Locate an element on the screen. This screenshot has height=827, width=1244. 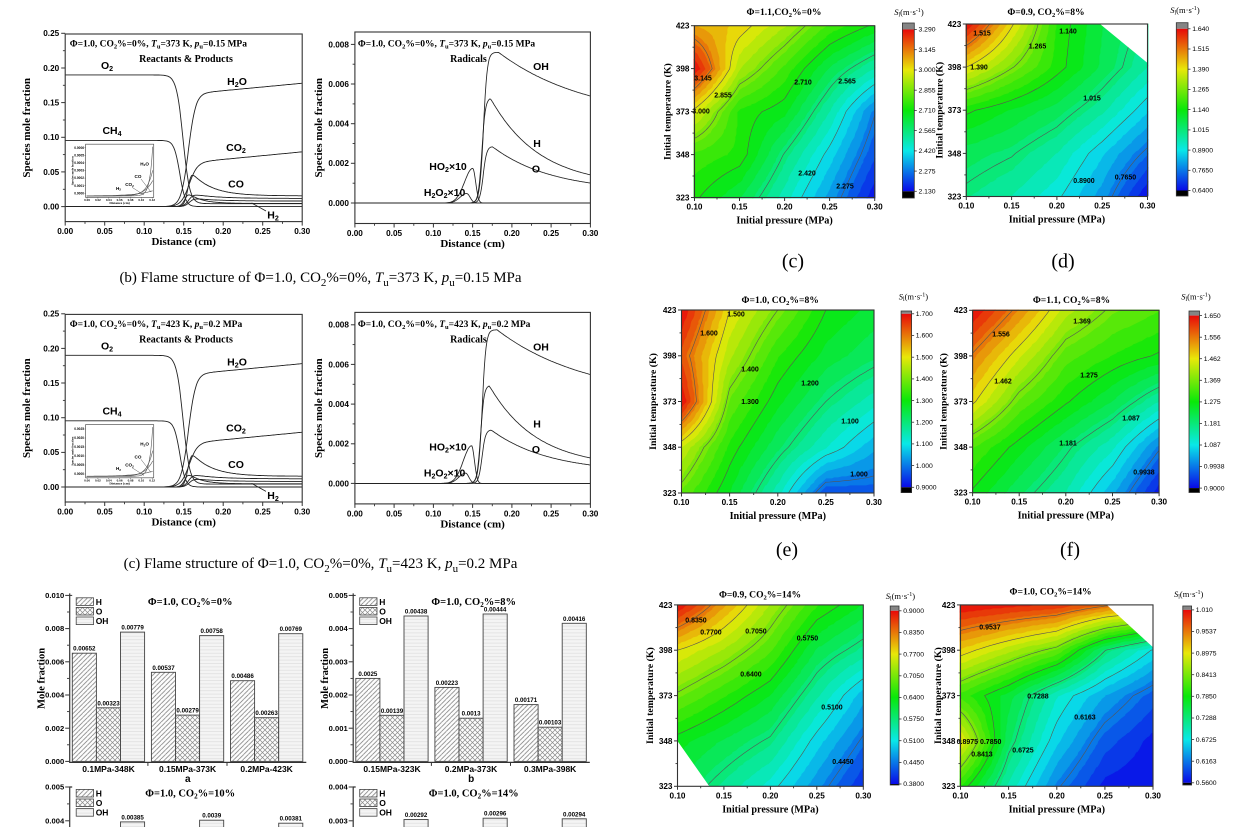
svg-text: 0.000 is located at coordinates (54, 761).